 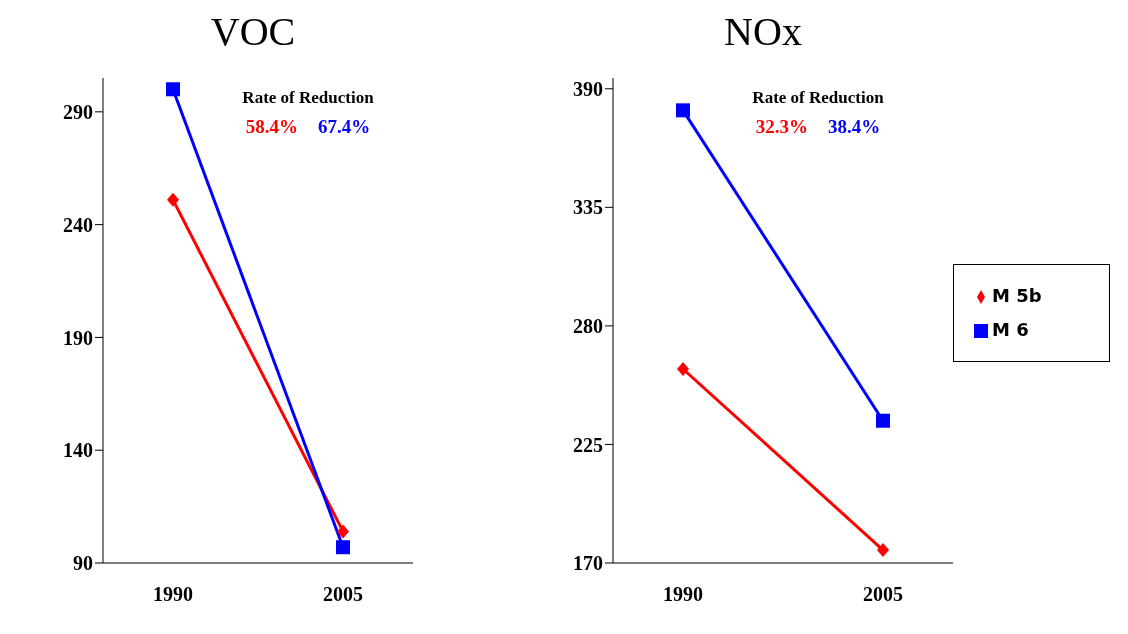 I want to click on y-tick-label: 390, so click(x=588, y=88).